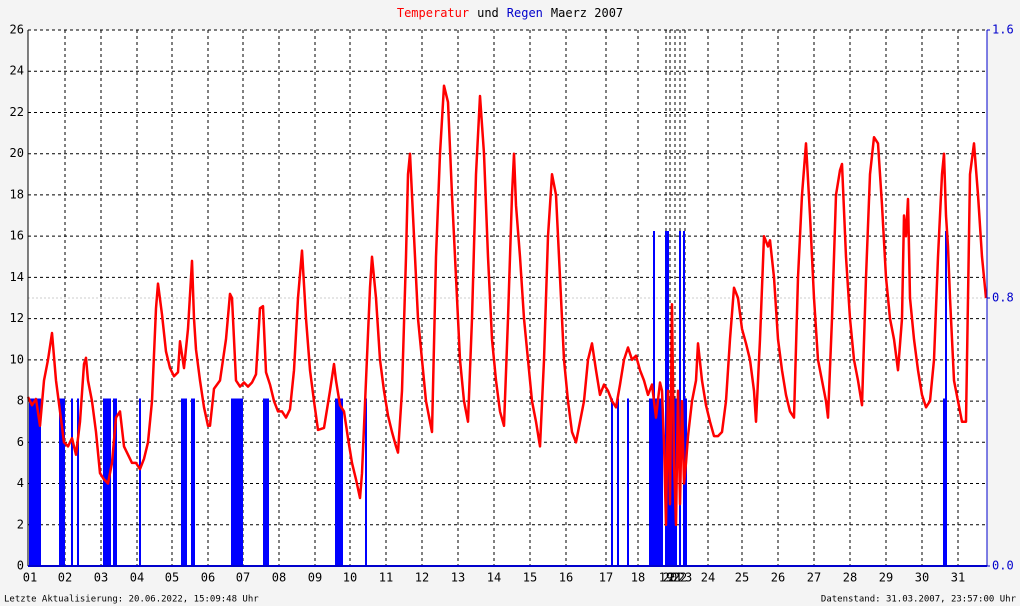 The height and width of the screenshot is (606, 1020). I want to click on title-part: Regen, so click(525, 13).